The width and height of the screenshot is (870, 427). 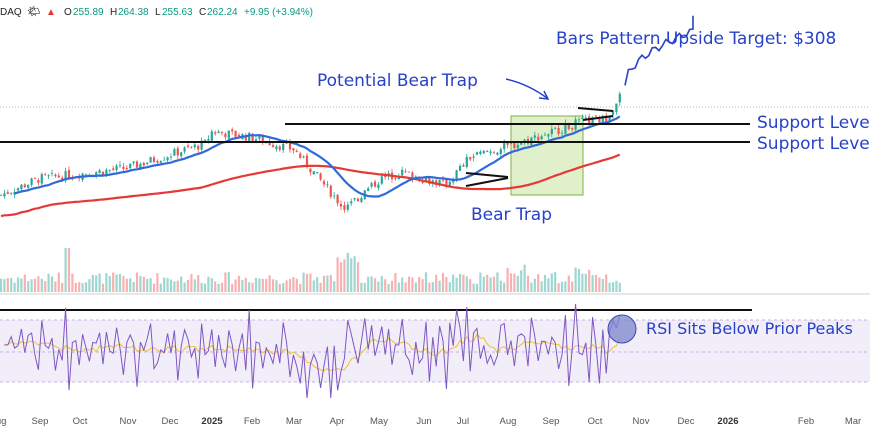 What do you see at coordinates (222, 12) in the screenshot?
I see `close-value: 262.24` at bounding box center [222, 12].